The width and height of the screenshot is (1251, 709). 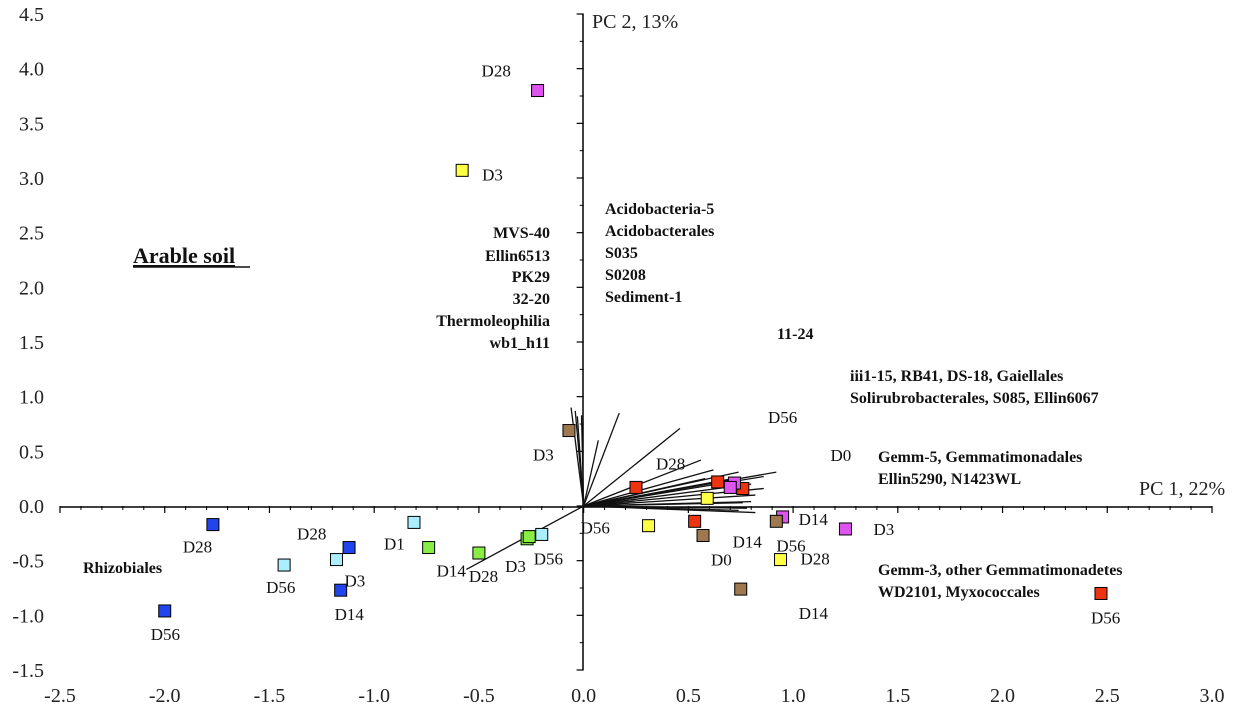 I want to click on y-tick-label: 3.5, so click(x=31, y=124).